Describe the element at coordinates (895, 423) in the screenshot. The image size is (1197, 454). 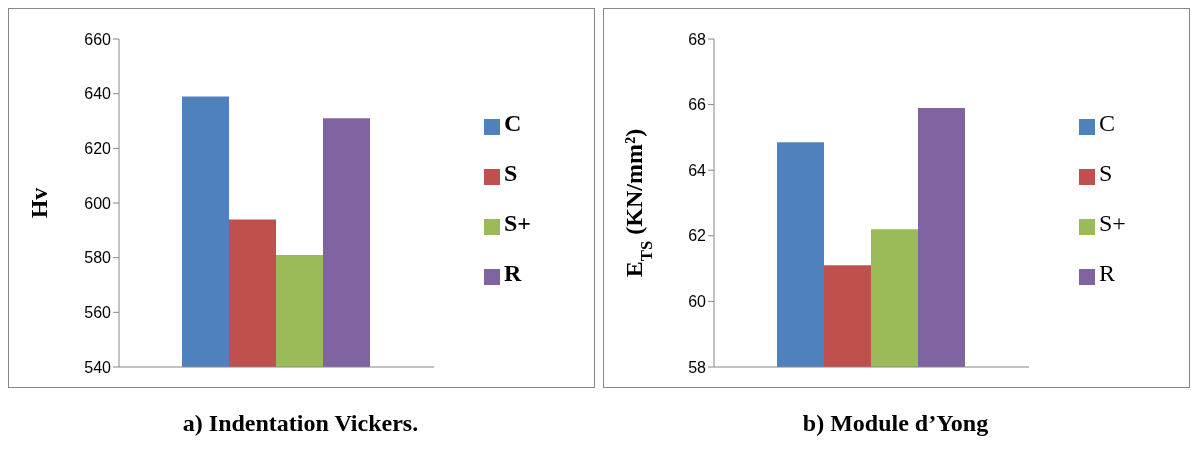
I see `text: b) Module d’Yong` at that location.